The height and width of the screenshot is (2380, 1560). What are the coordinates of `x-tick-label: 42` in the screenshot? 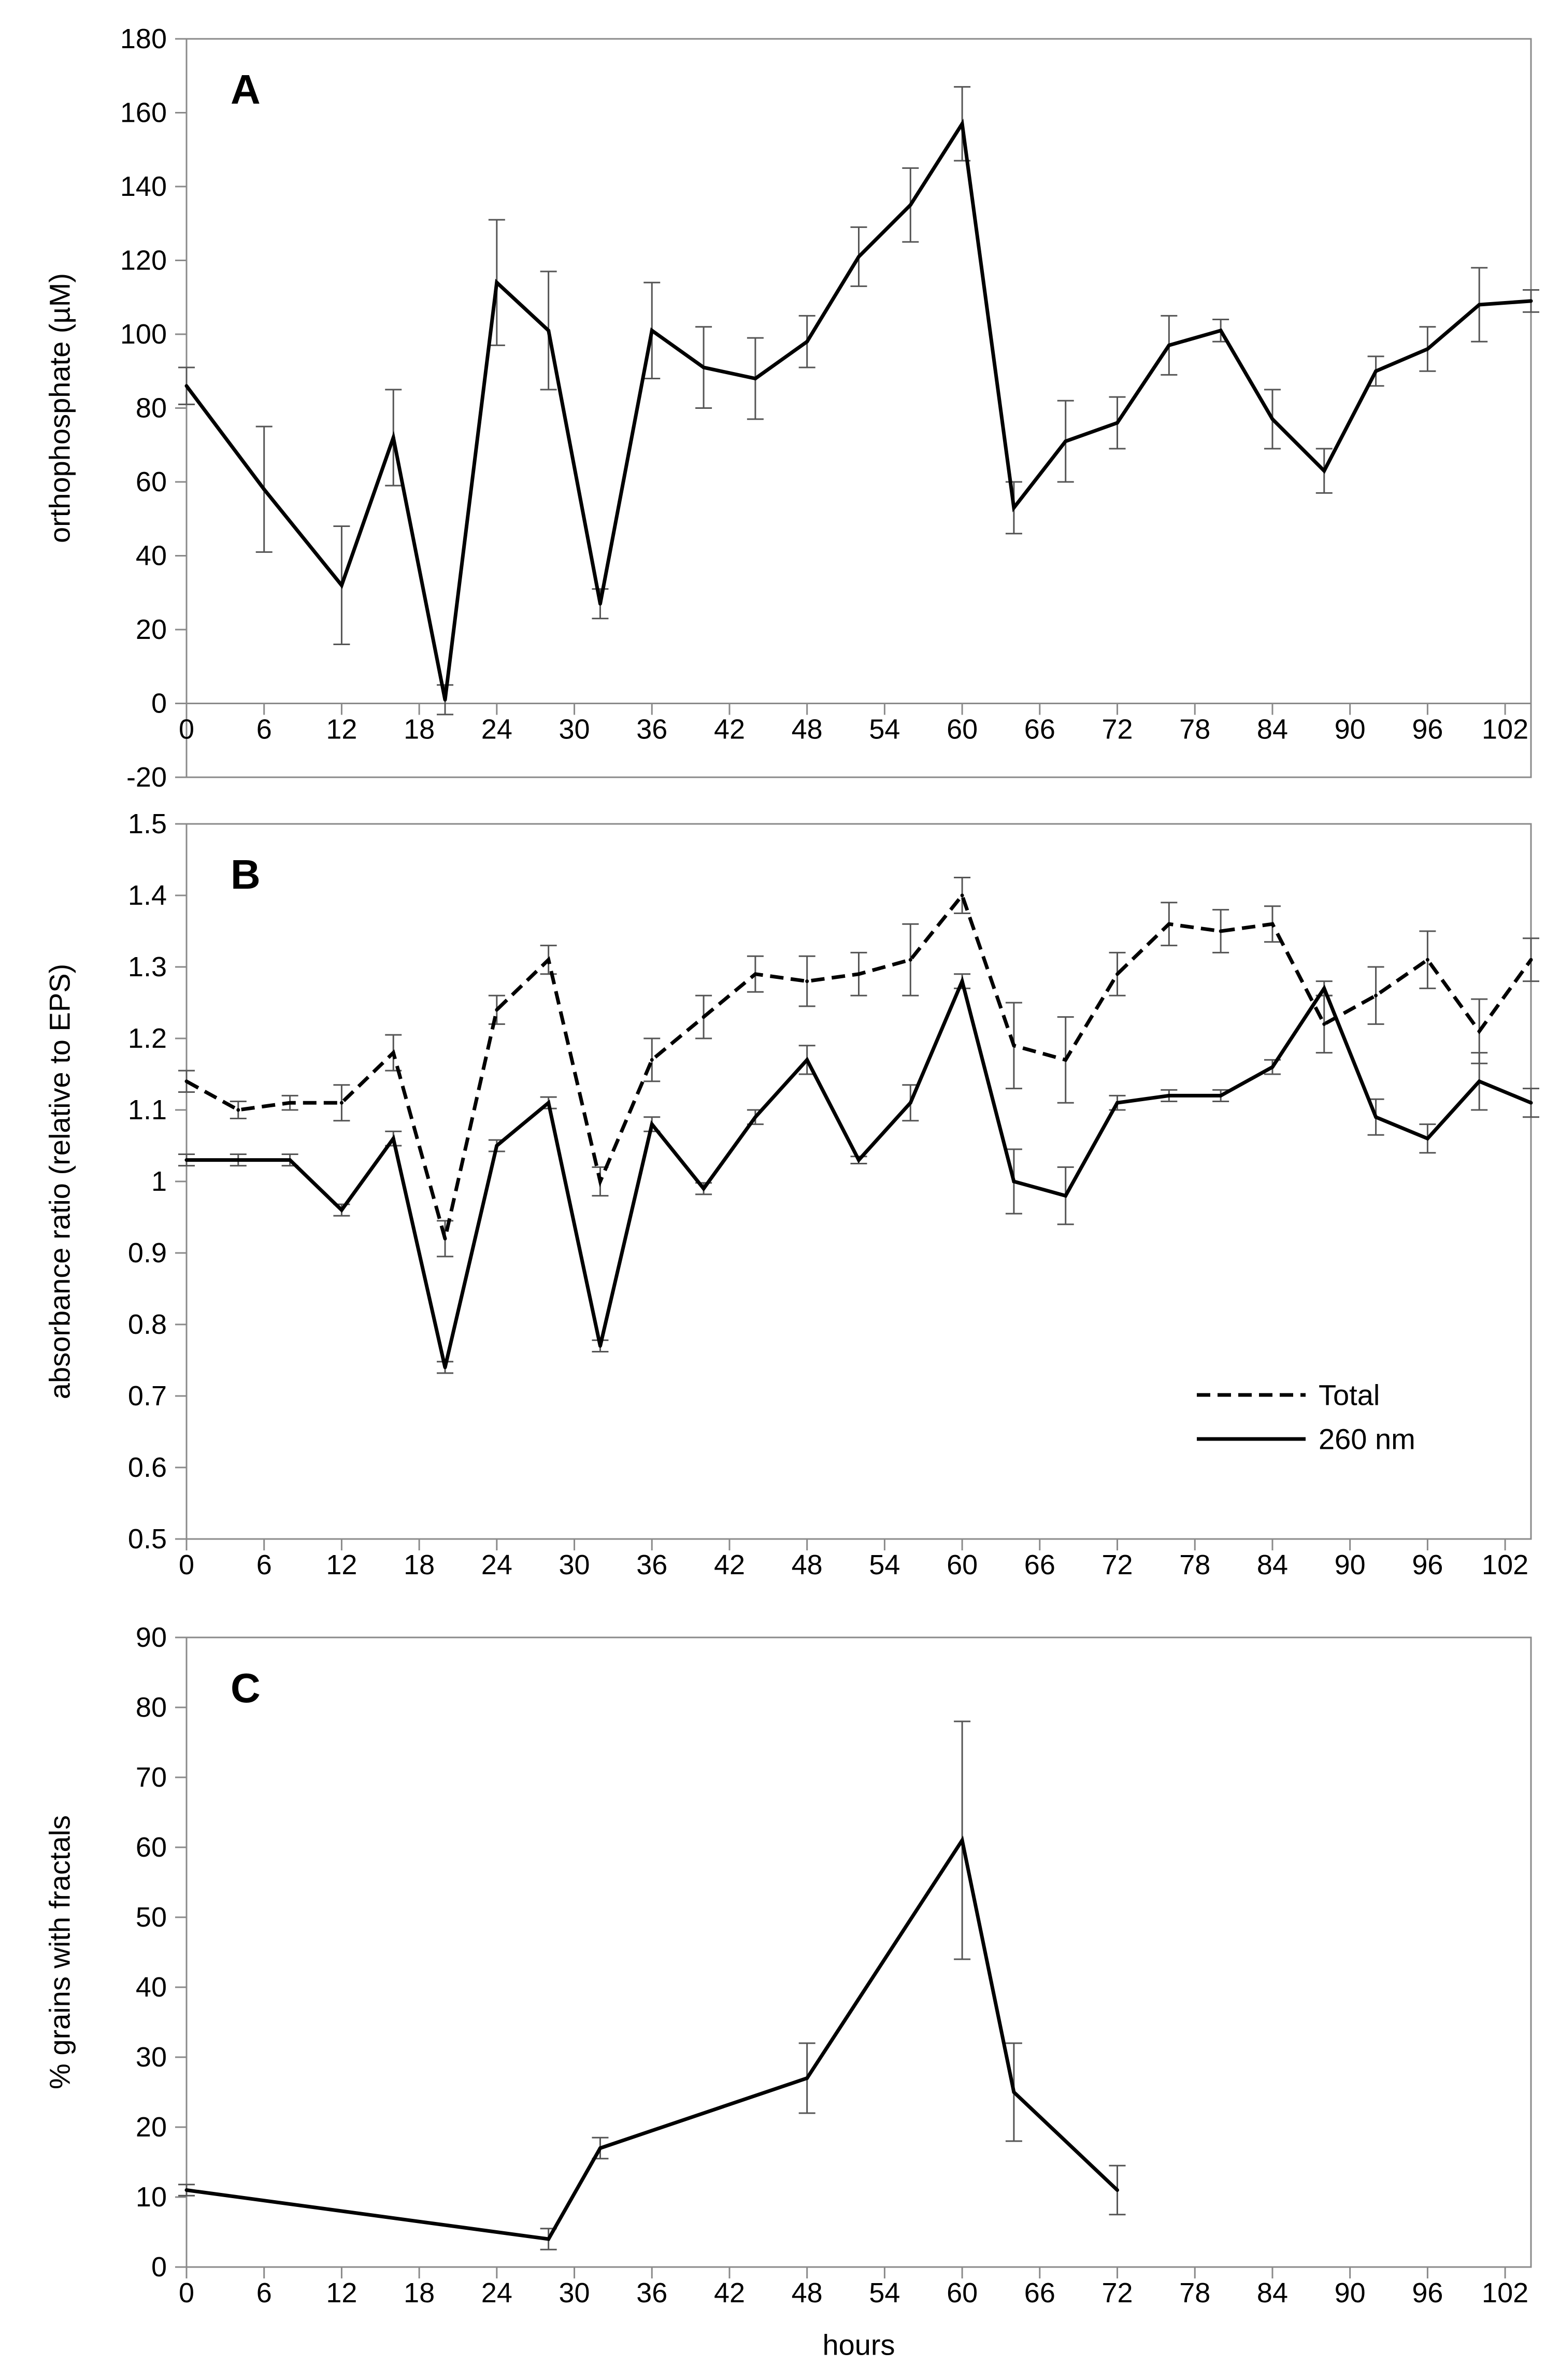 It's located at (730, 730).